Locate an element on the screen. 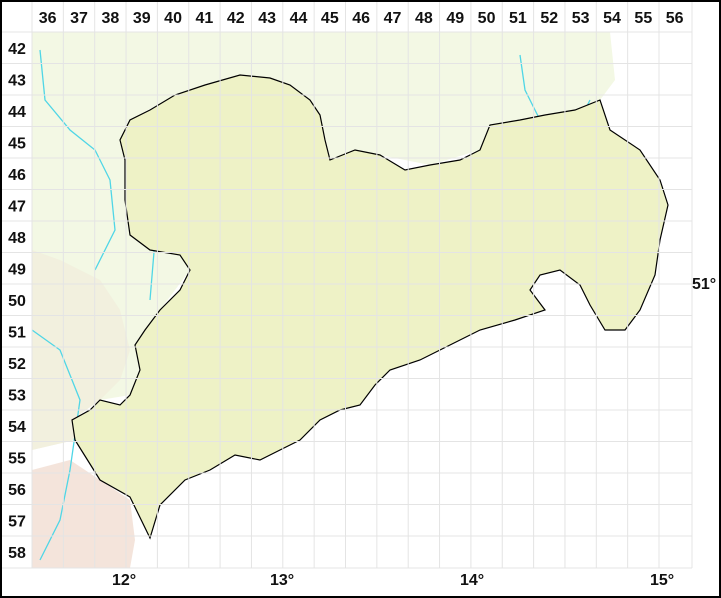 This screenshot has height=598, width=721. column-label: 36 is located at coordinates (48, 18).